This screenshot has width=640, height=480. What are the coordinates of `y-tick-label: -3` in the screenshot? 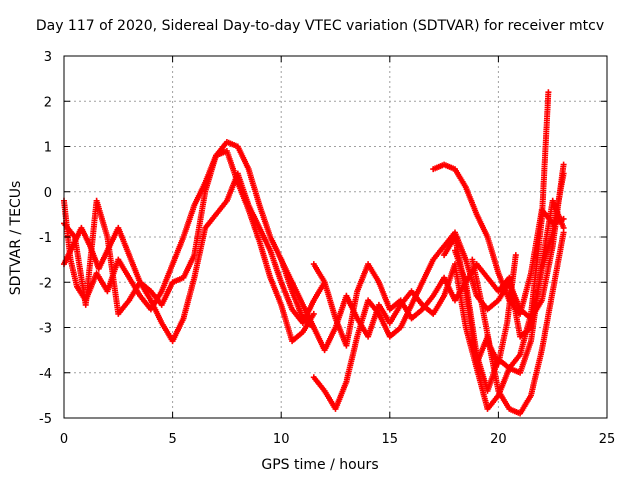 It's located at (45, 329).